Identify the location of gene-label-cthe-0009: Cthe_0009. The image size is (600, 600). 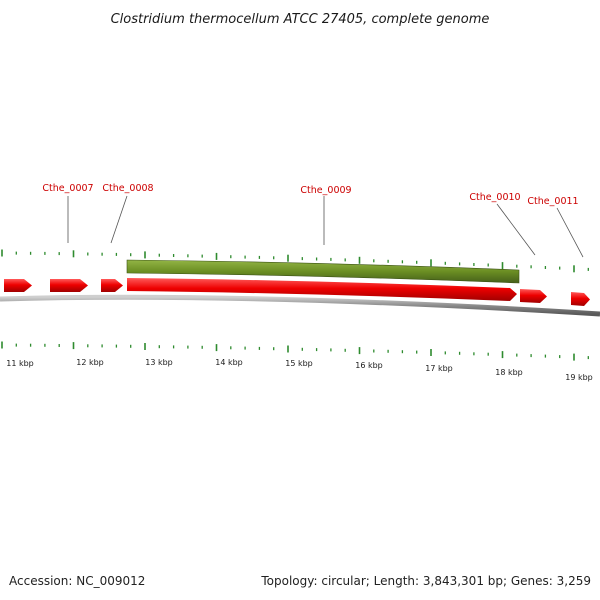
(325, 190).